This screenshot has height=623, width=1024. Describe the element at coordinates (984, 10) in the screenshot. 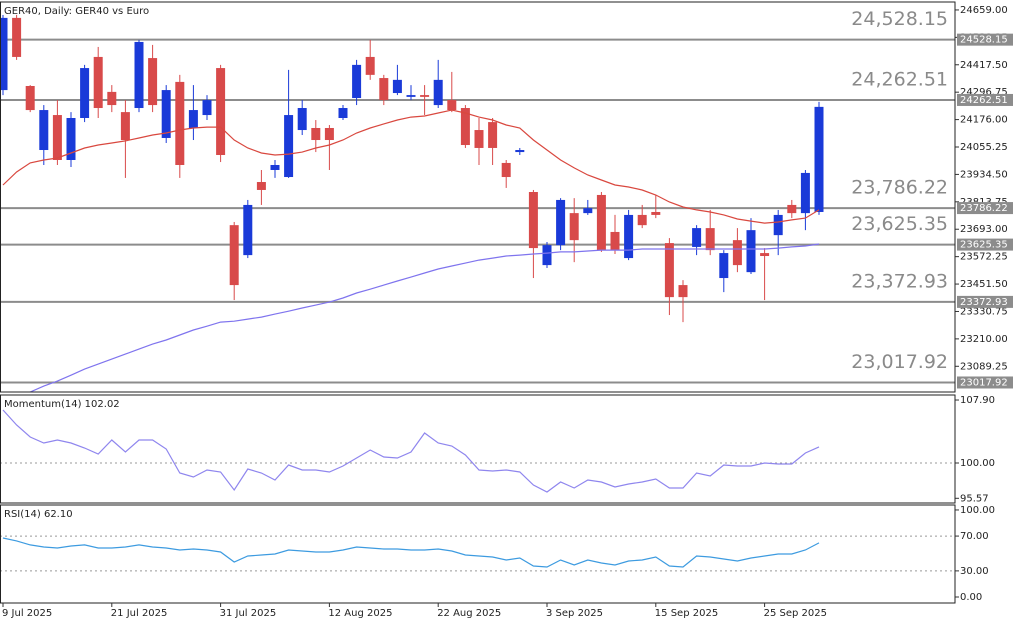

I see `y-tick-label: 24659.00` at that location.